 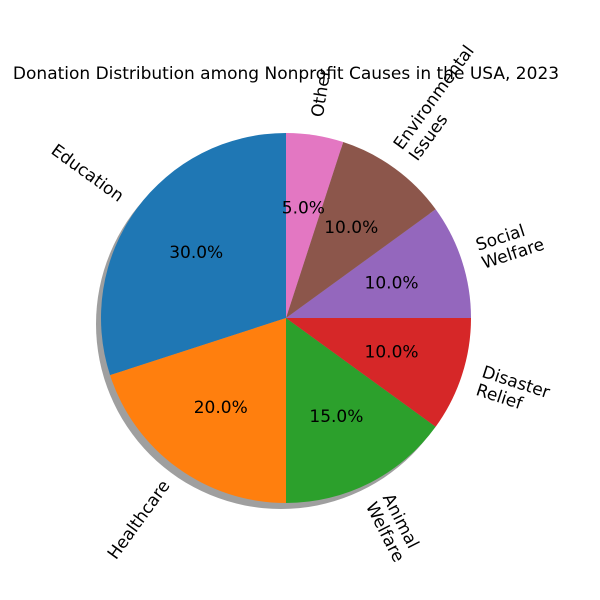 I want to click on percent-label-education: 30.0%, so click(x=196, y=253).